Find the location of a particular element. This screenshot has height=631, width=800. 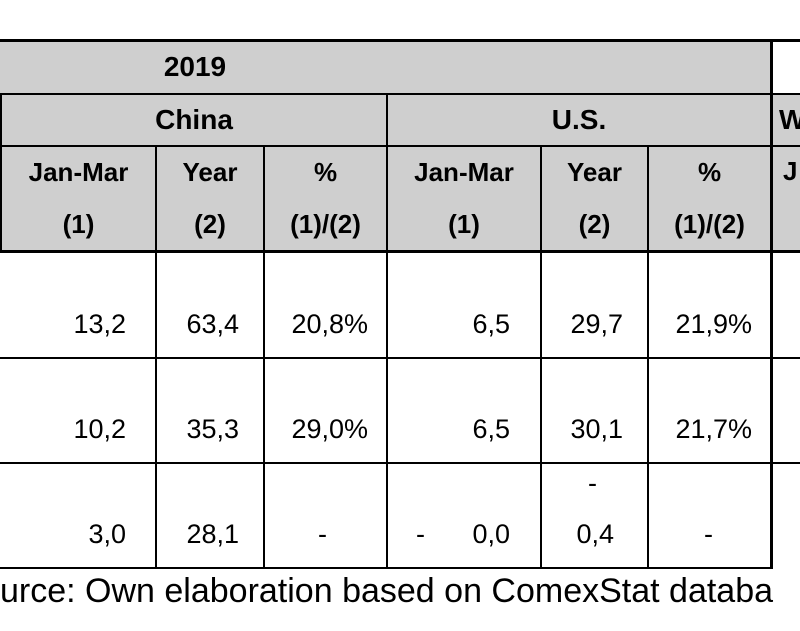

year-header: 2019 is located at coordinates (195, 66).